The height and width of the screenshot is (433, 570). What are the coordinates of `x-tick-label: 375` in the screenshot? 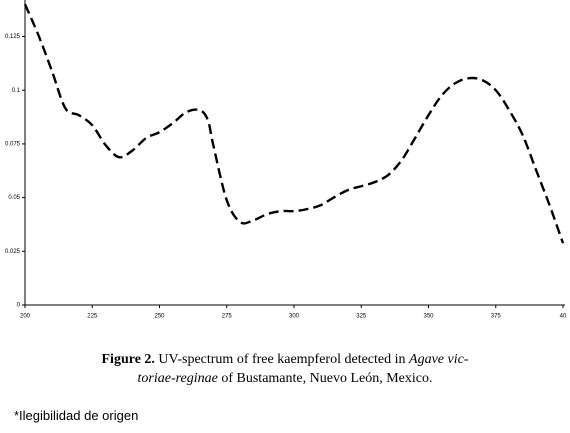 It's located at (496, 317).